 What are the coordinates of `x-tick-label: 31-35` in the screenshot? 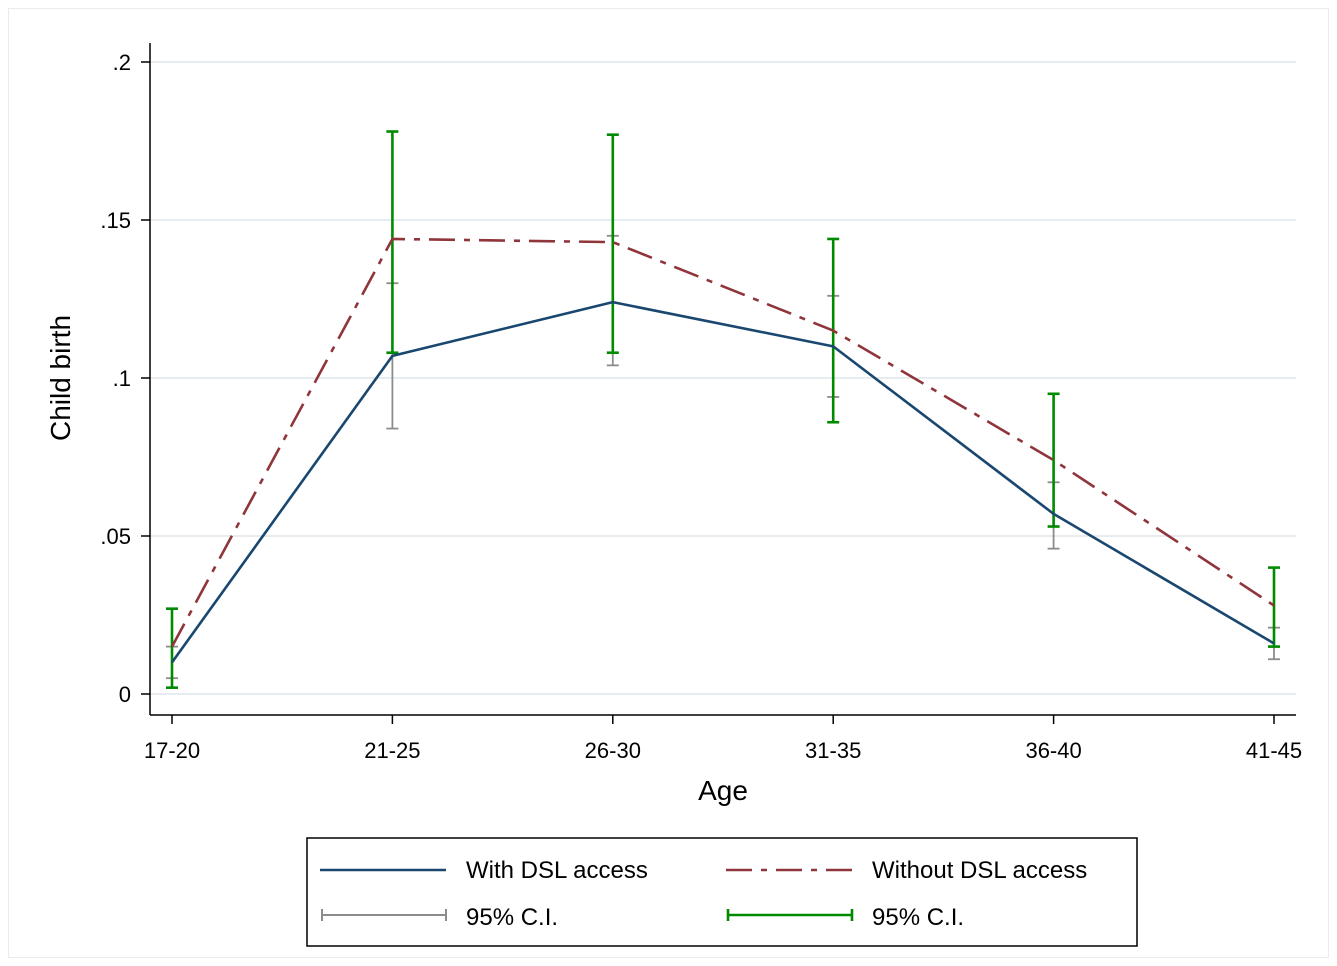 It's located at (833, 750).